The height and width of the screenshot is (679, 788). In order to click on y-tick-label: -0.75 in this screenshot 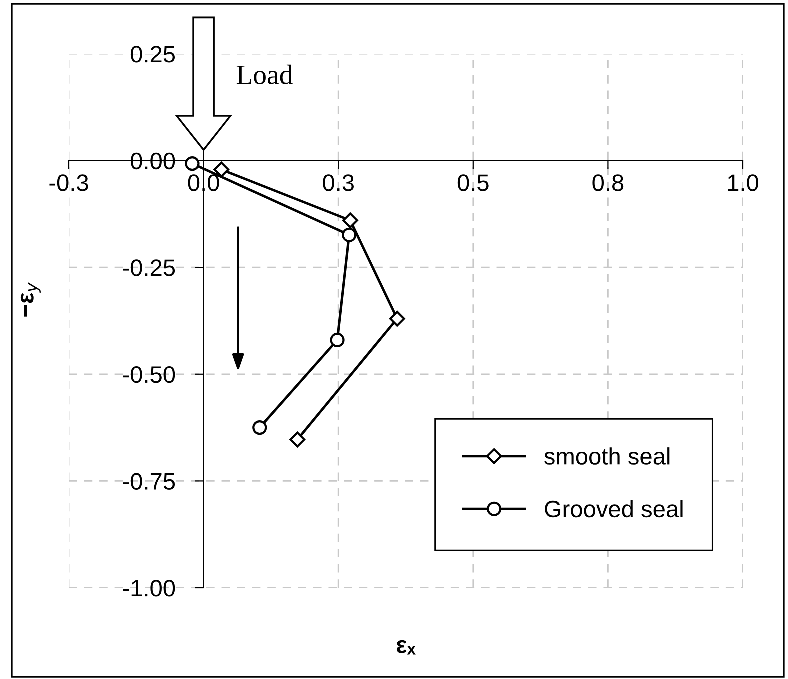, I will do `click(149, 481)`.